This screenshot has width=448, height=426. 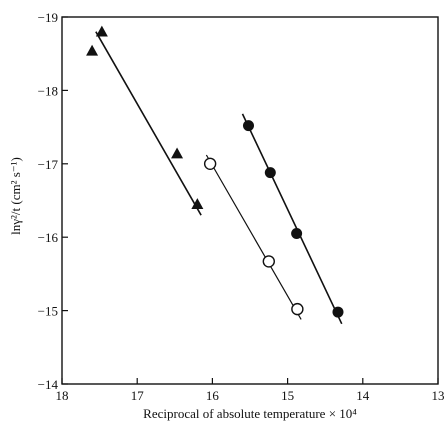 I want to click on y-tick-label: −17, so click(x=48, y=164).